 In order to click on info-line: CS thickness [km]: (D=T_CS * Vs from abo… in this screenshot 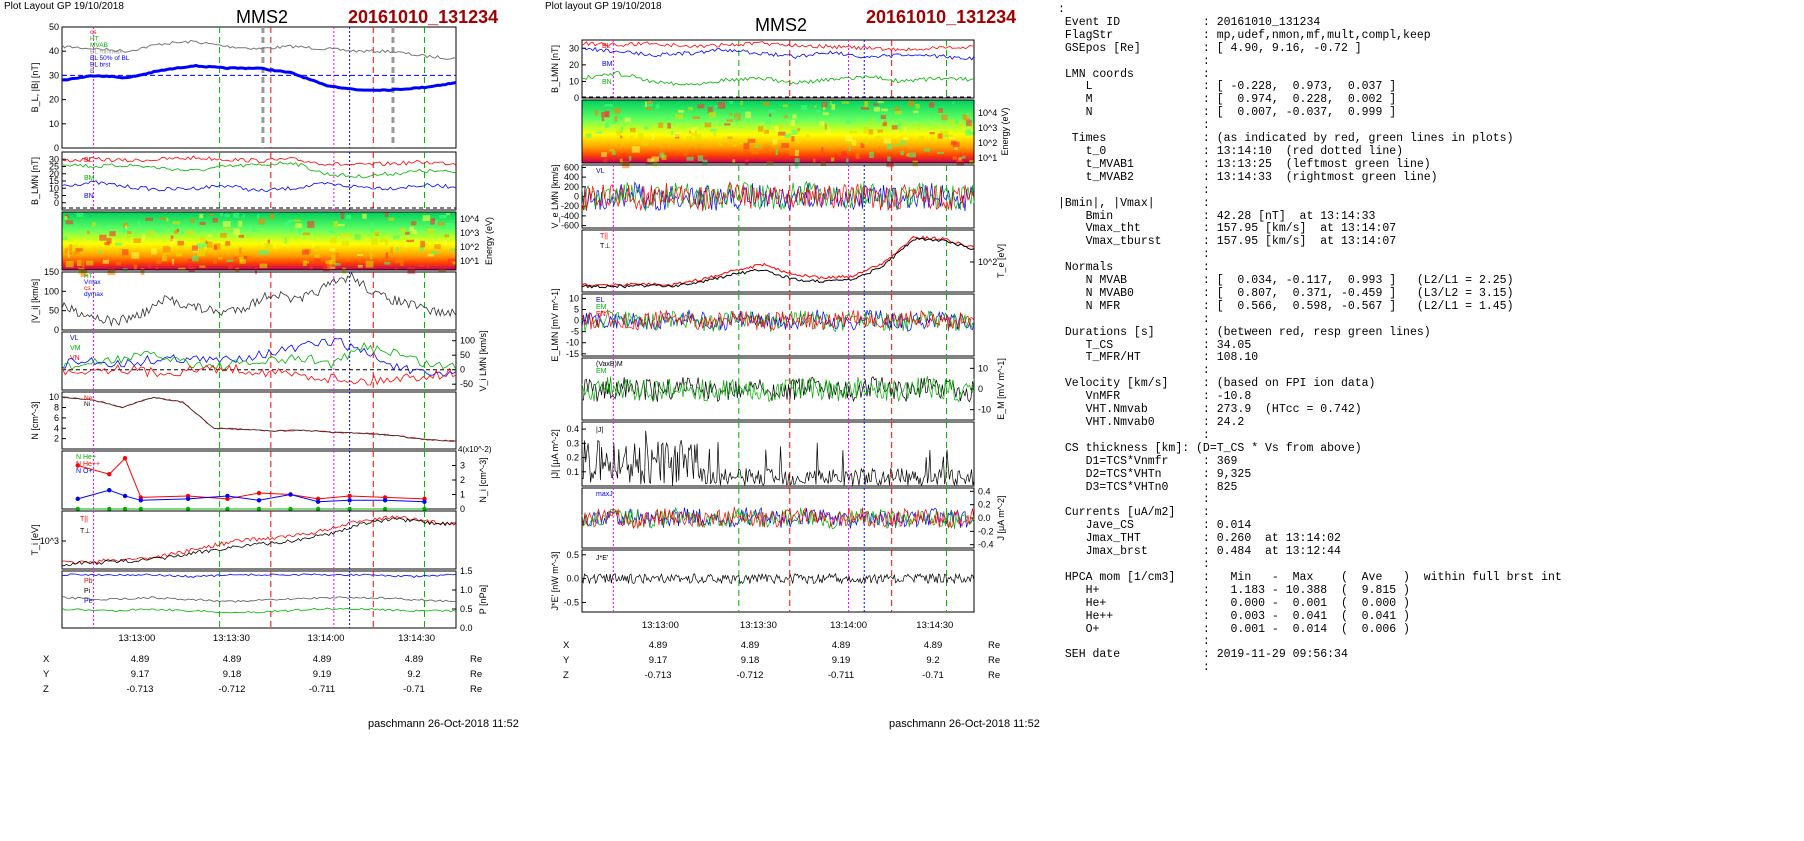, I will do `click(1210, 448)`.